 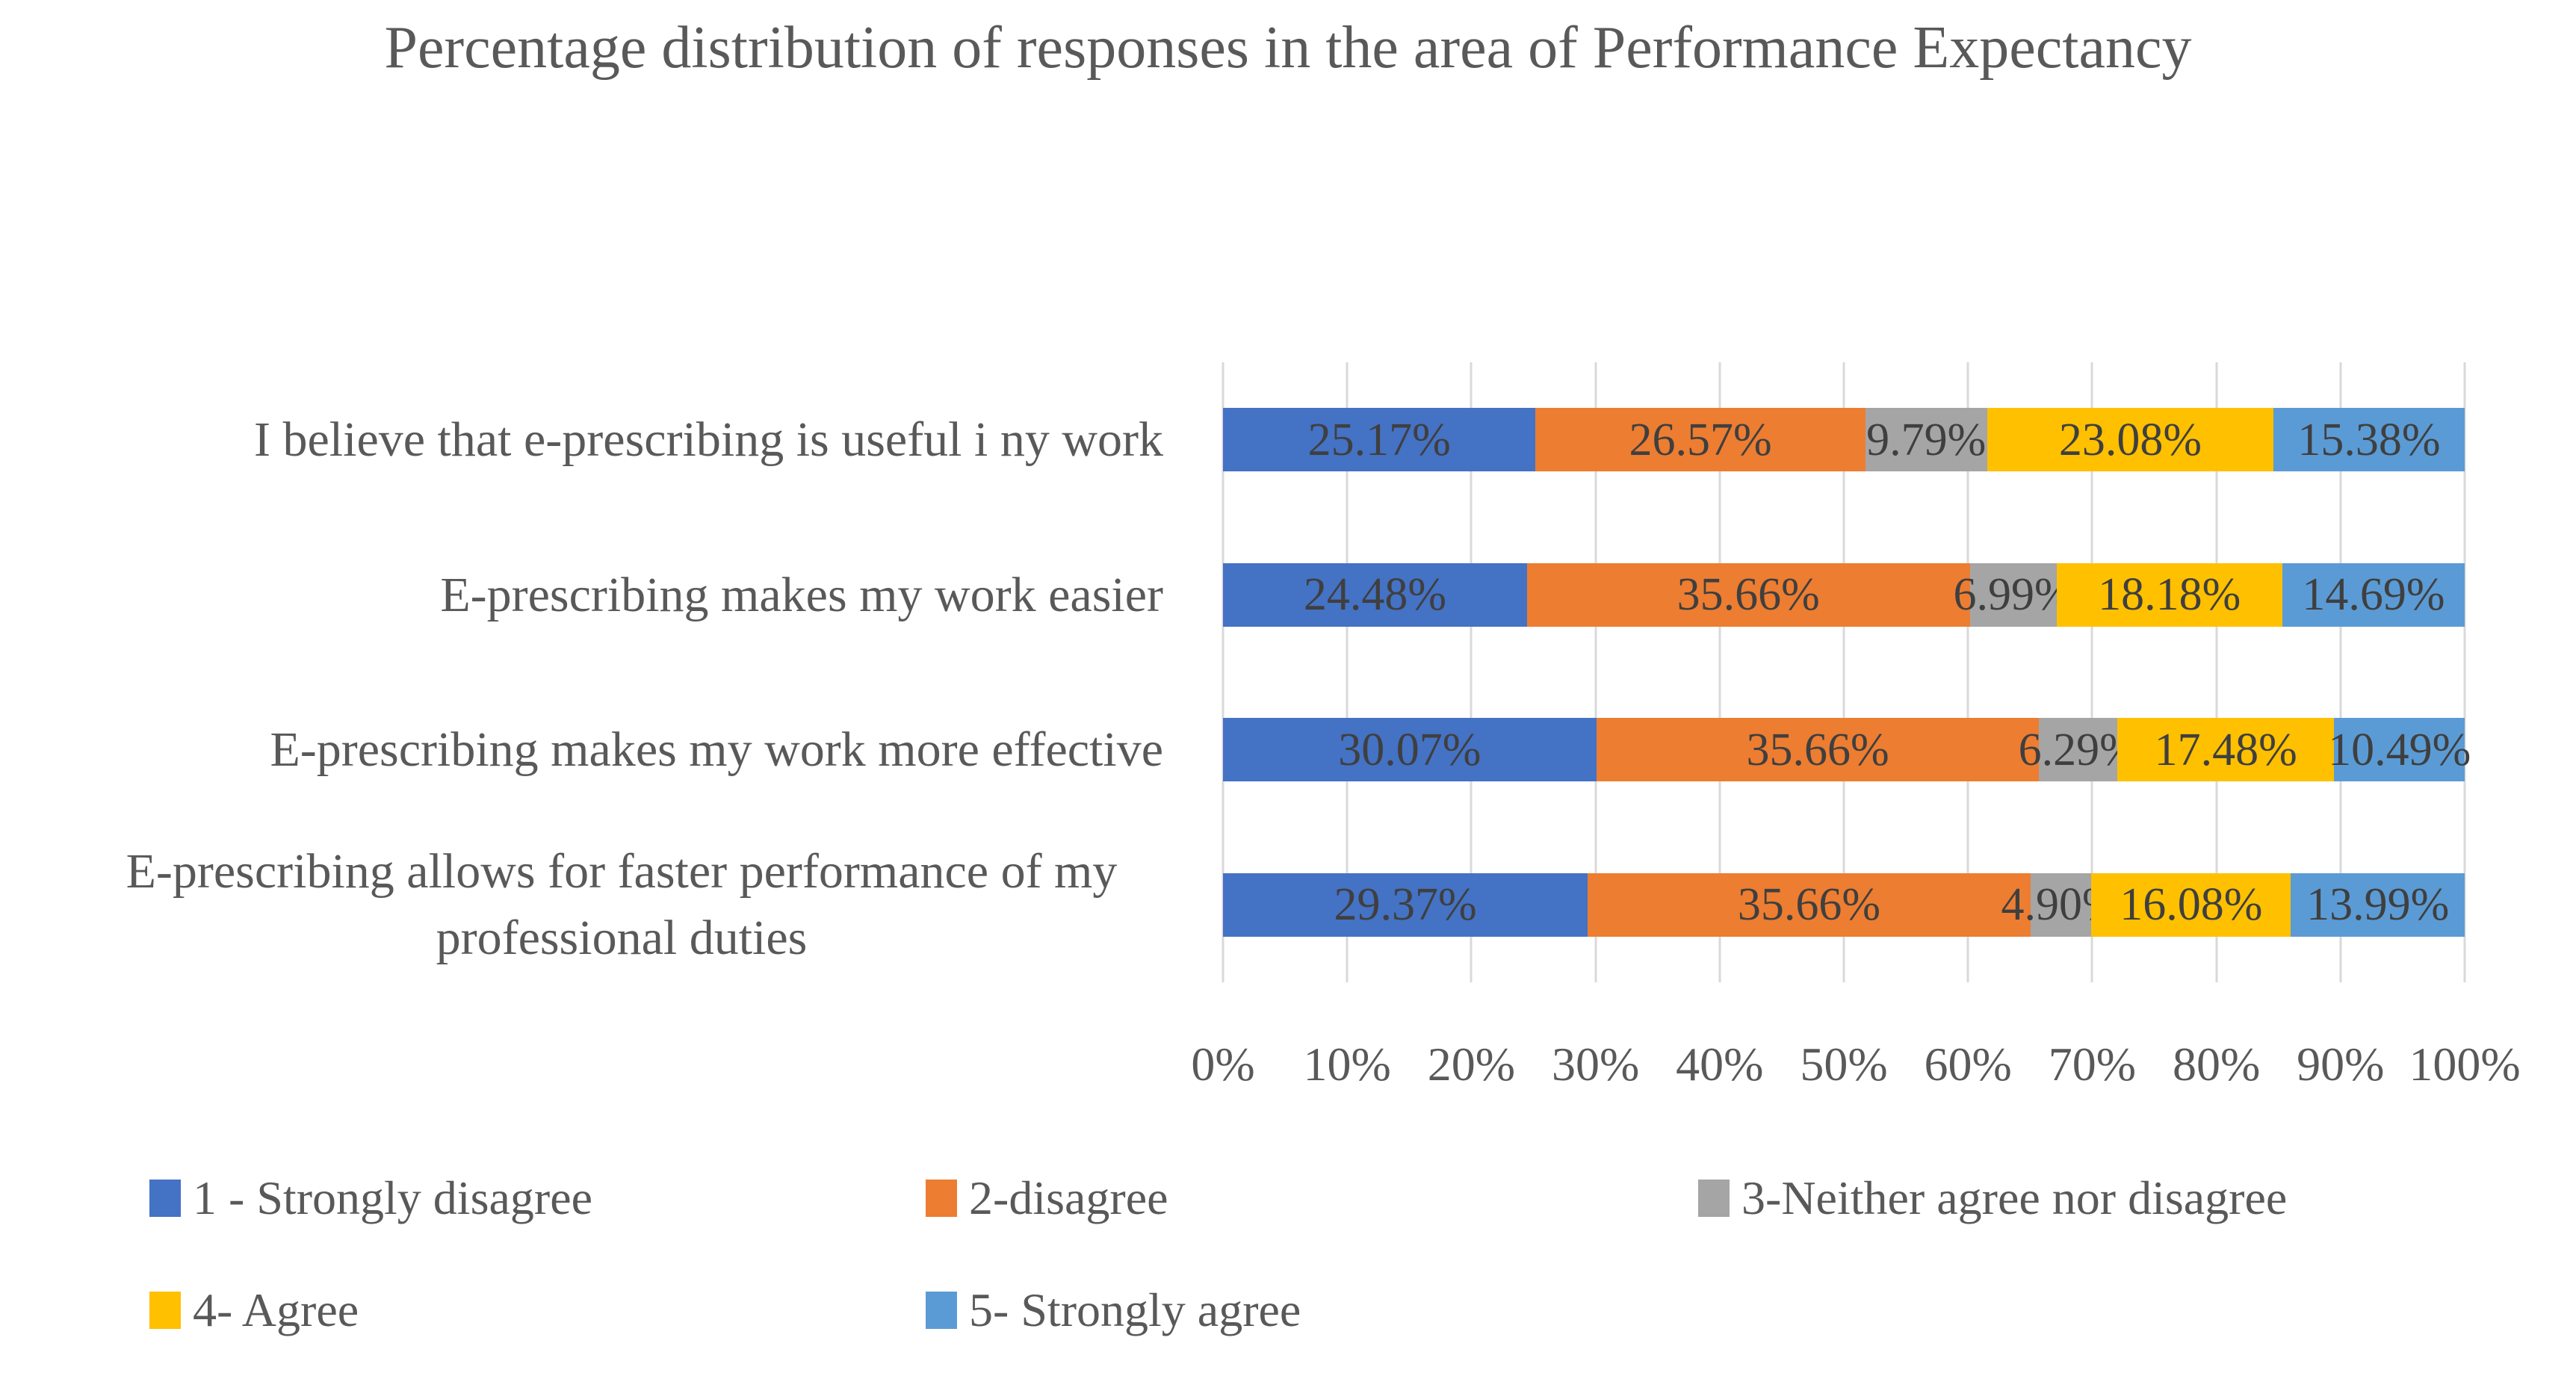 I want to click on bar-value-label: 24.48%, so click(x=1374, y=595).